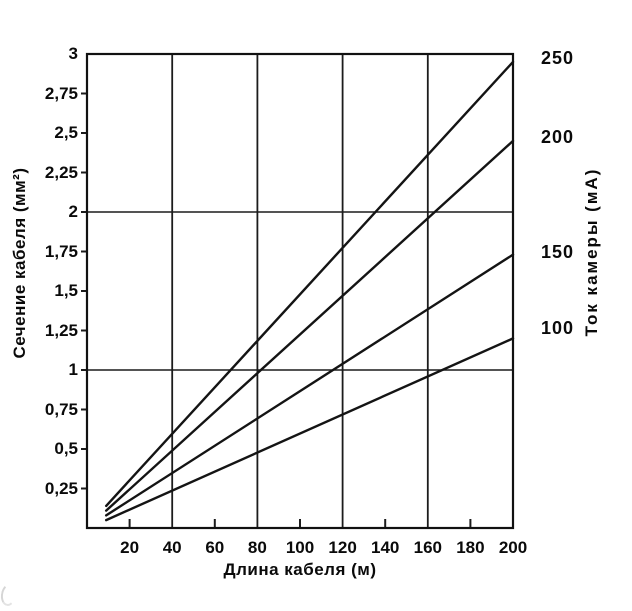 Image resolution: width=632 pixels, height=611 pixels. What do you see at coordinates (558, 252) in the screenshot?
I see `series-end-label-150ma: 150` at bounding box center [558, 252].